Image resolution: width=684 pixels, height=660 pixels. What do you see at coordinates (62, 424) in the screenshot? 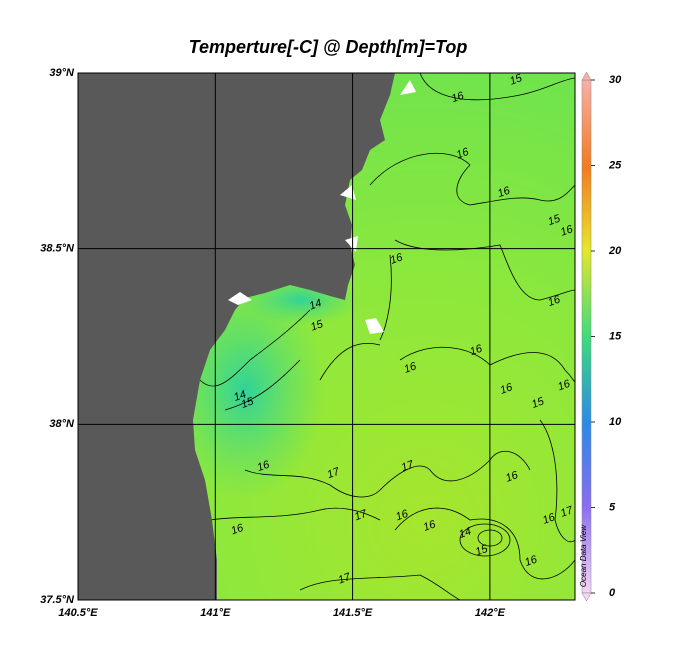
I see `y-tick-label: 38°N` at bounding box center [62, 424].